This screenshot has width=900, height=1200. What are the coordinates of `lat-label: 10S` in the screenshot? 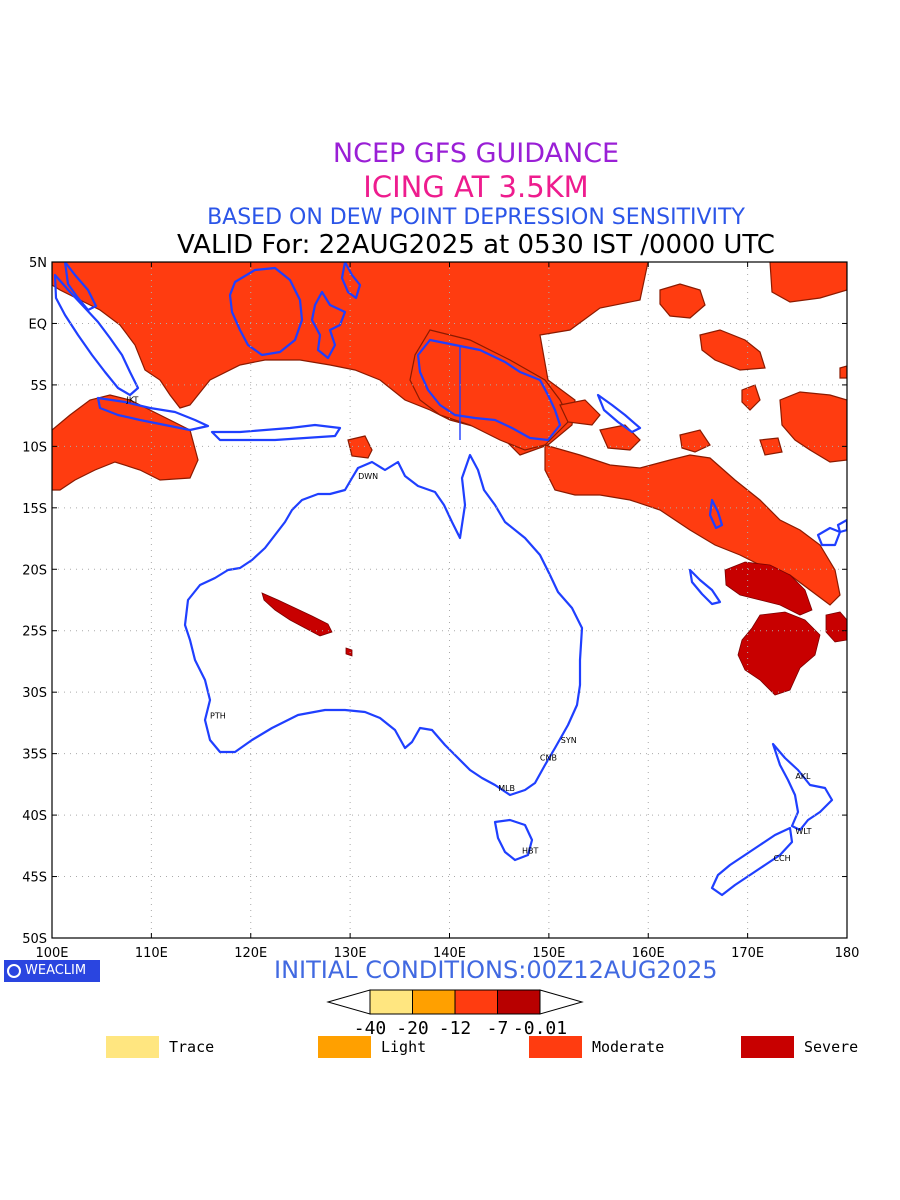 It's located at (34, 447).